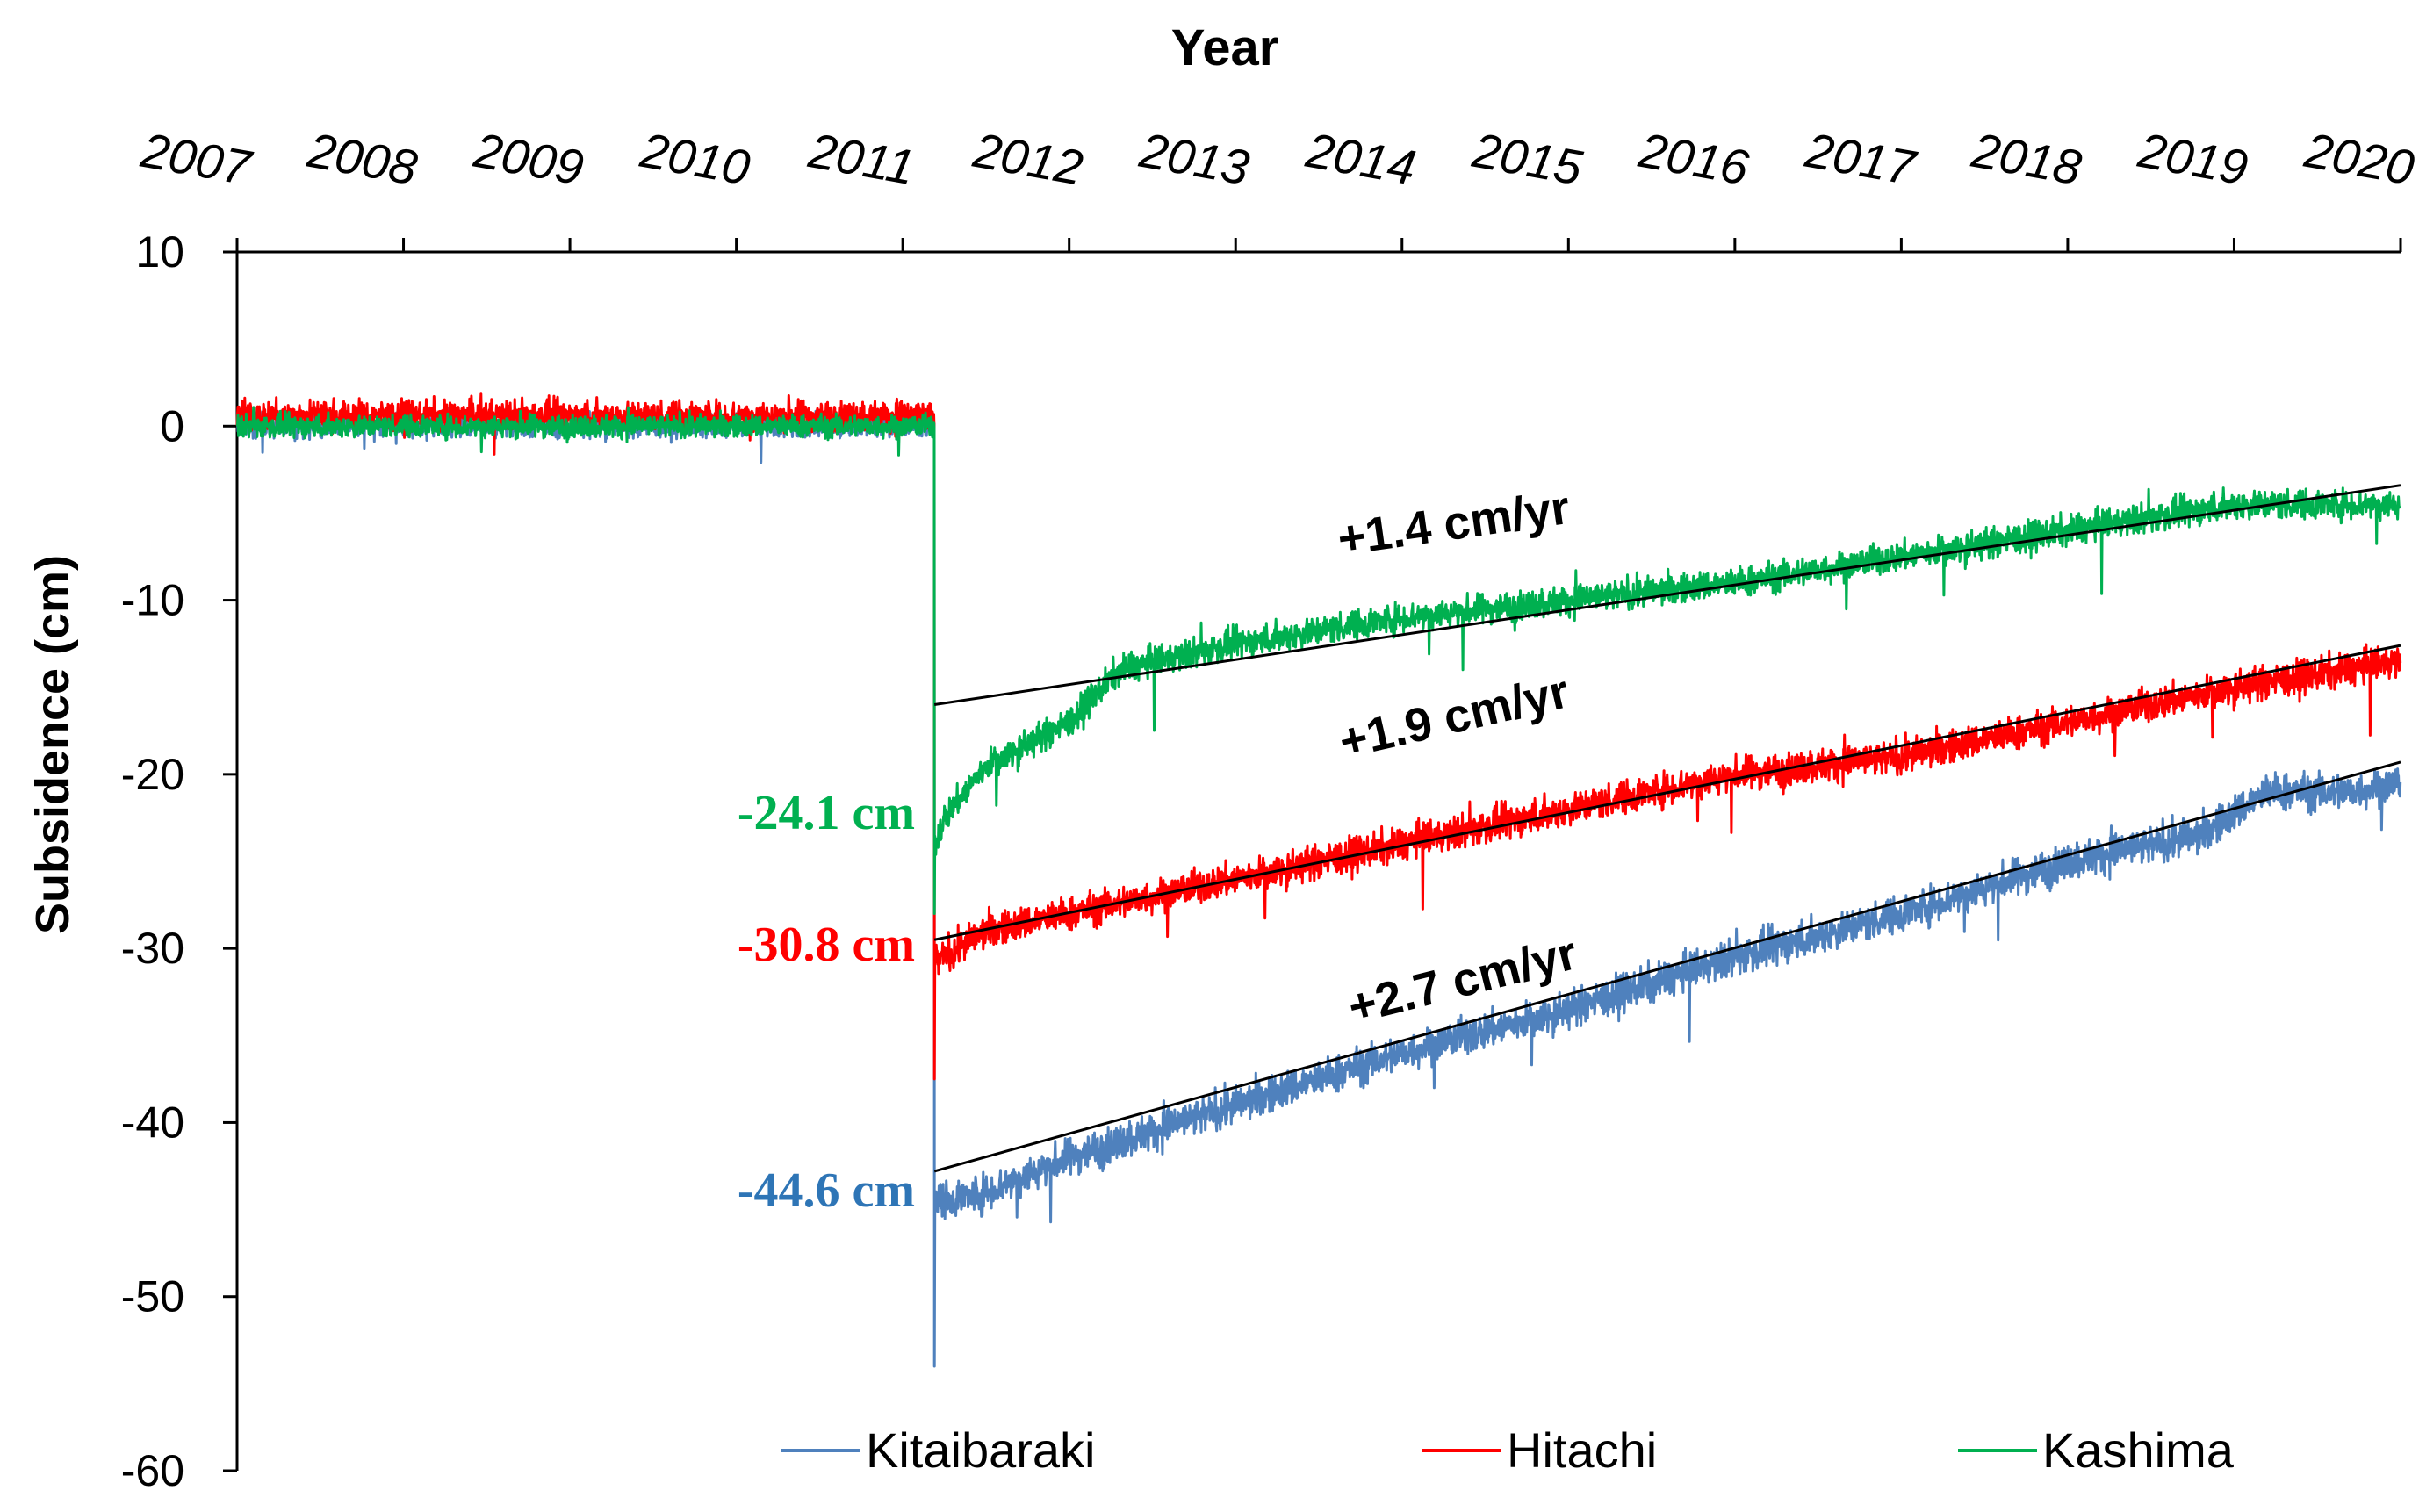 The height and width of the screenshot is (1512, 2419). Describe the element at coordinates (2360, 159) in the screenshot. I see `x-tick-label: 2020` at that location.